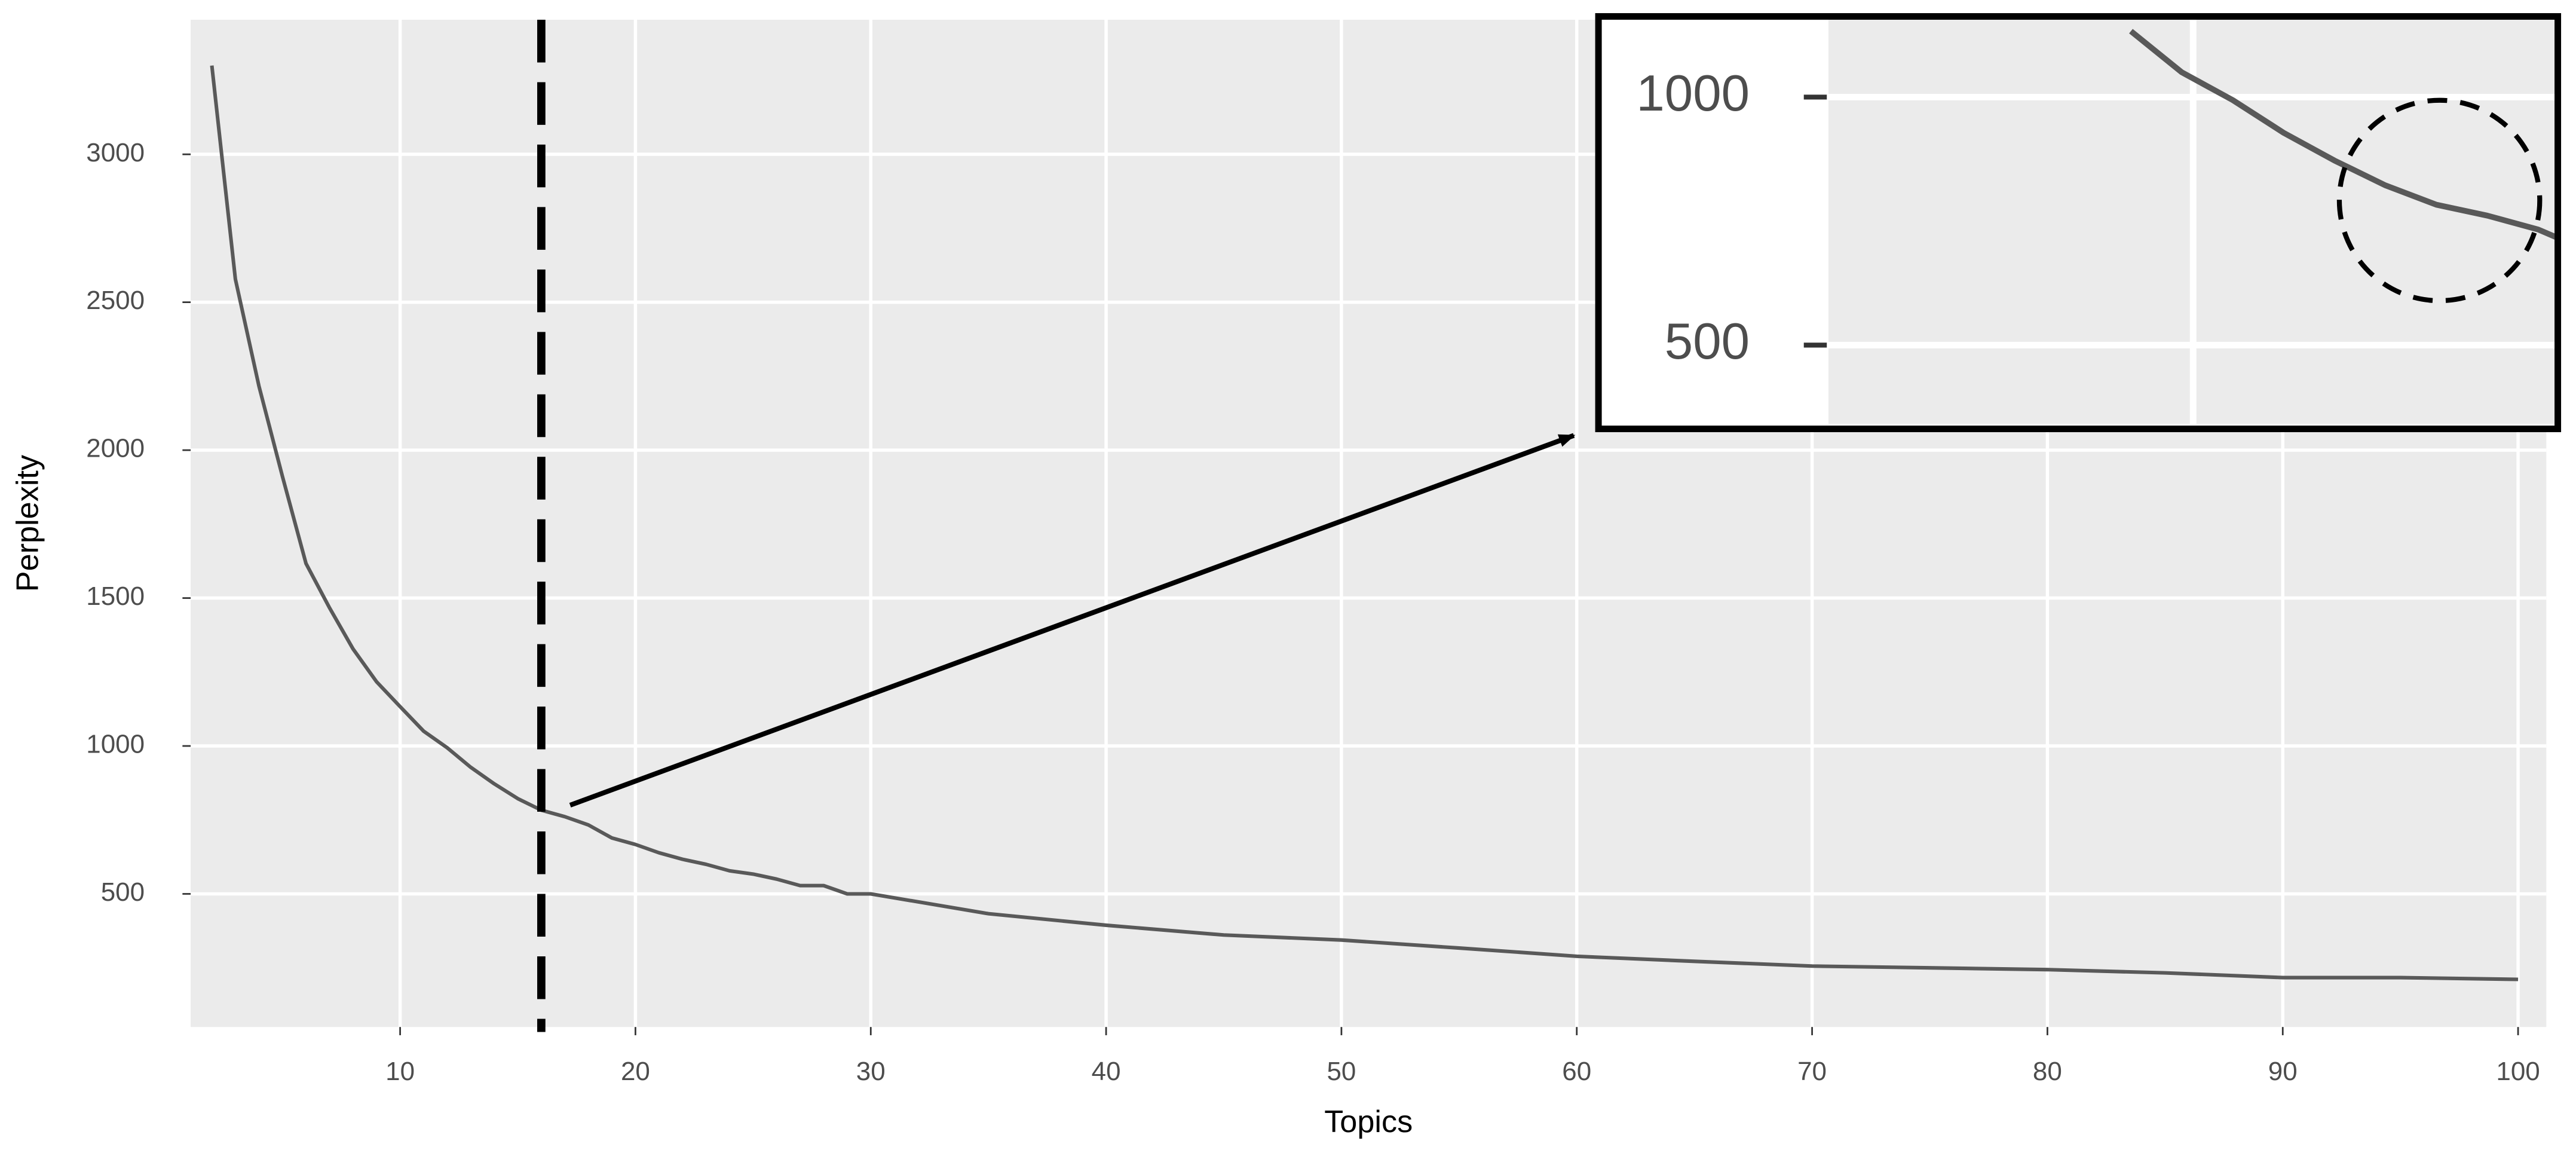  What do you see at coordinates (116, 300) in the screenshot?
I see `y-tick-label: 2500` at bounding box center [116, 300].